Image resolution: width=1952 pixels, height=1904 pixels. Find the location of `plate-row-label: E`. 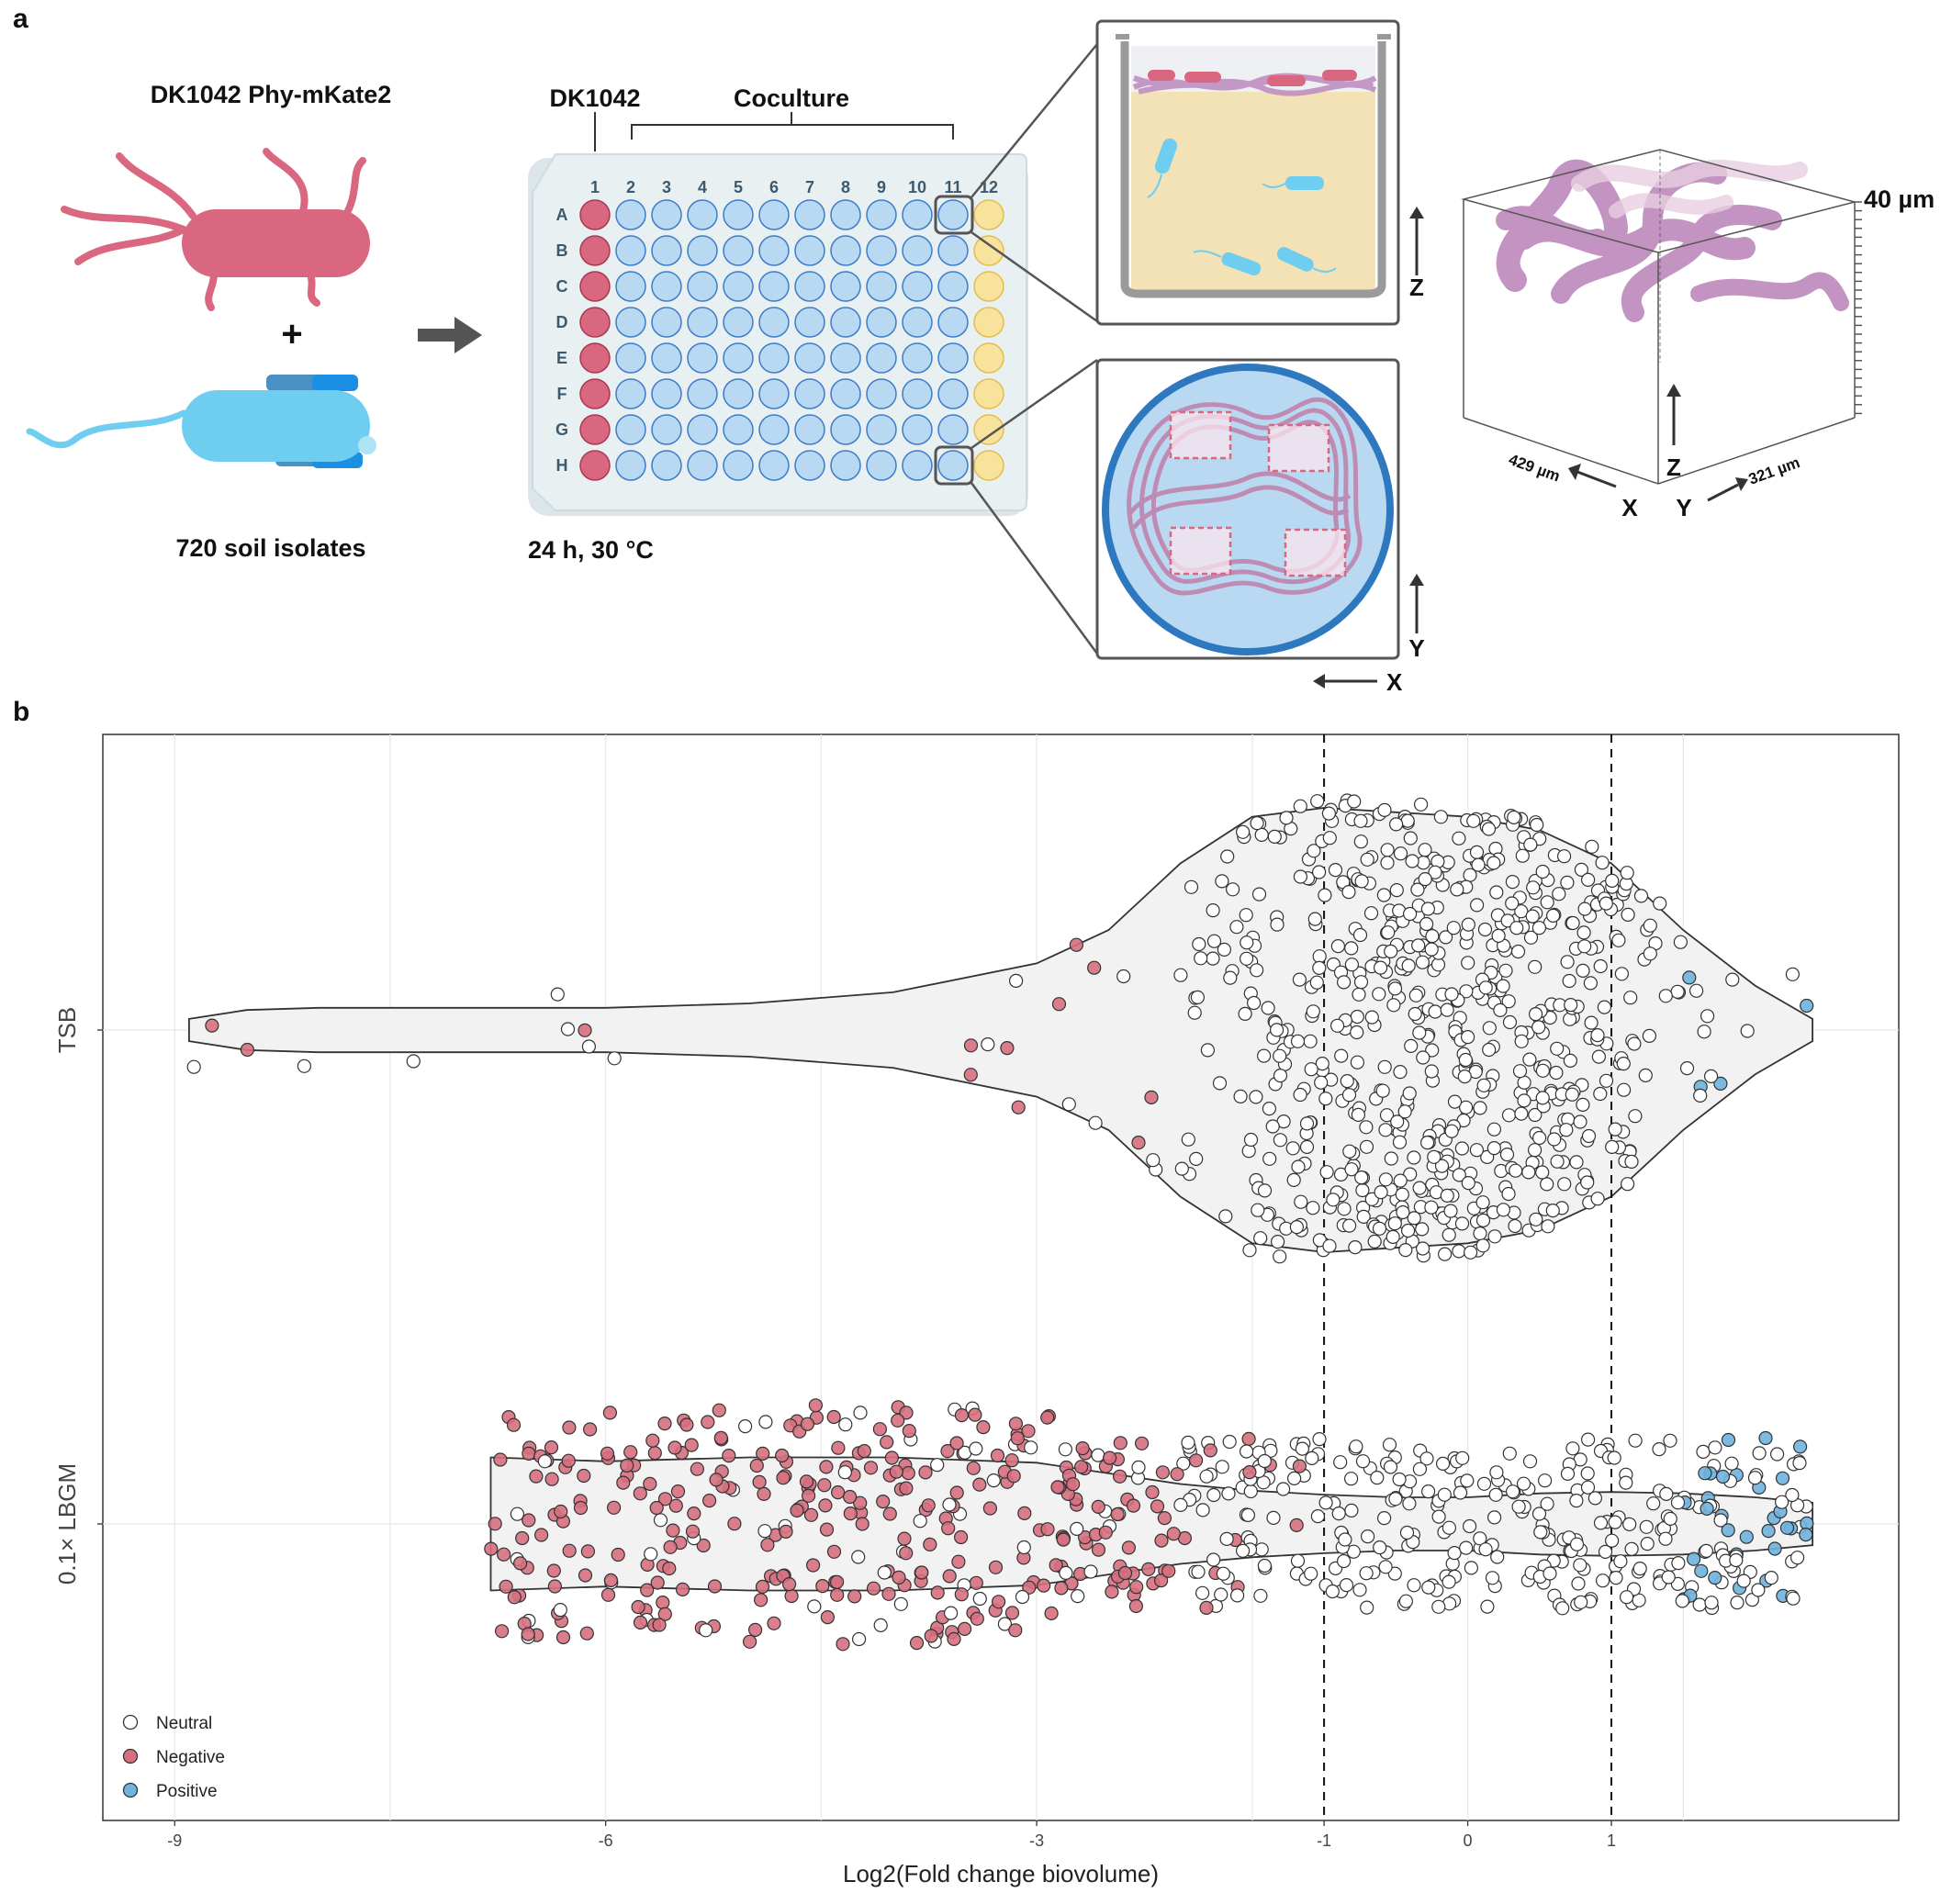

plate-row-label: E is located at coordinates (561, 358).